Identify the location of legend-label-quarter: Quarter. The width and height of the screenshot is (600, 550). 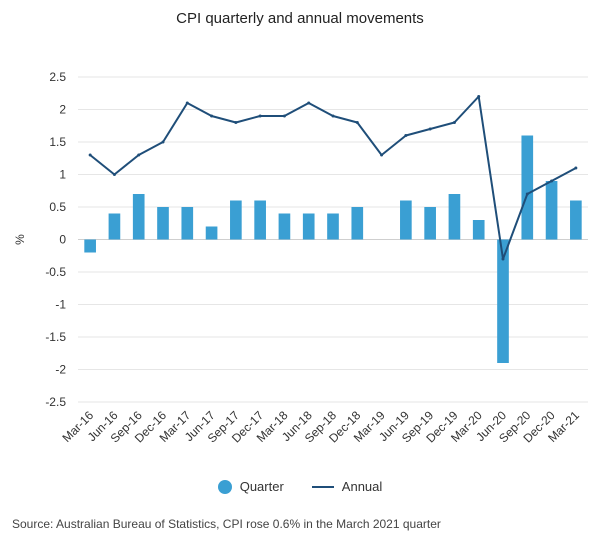
(261, 486).